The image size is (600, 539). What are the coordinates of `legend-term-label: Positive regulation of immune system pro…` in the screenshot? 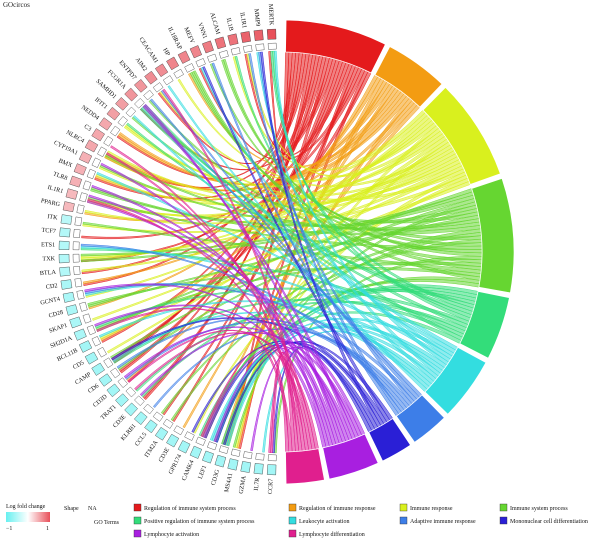 It's located at (199, 521).